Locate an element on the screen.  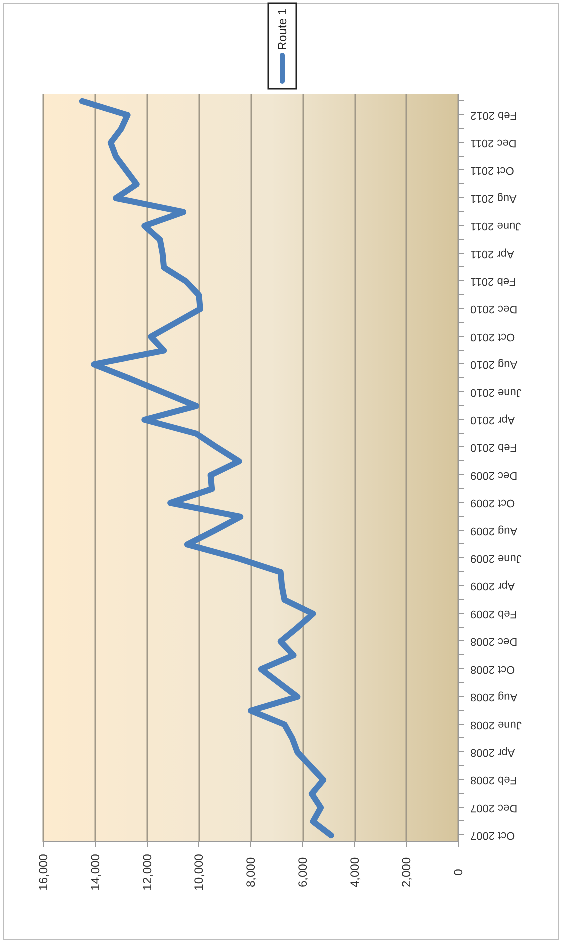
y-tick-label: June 2010 is located at coordinates (496, 392).